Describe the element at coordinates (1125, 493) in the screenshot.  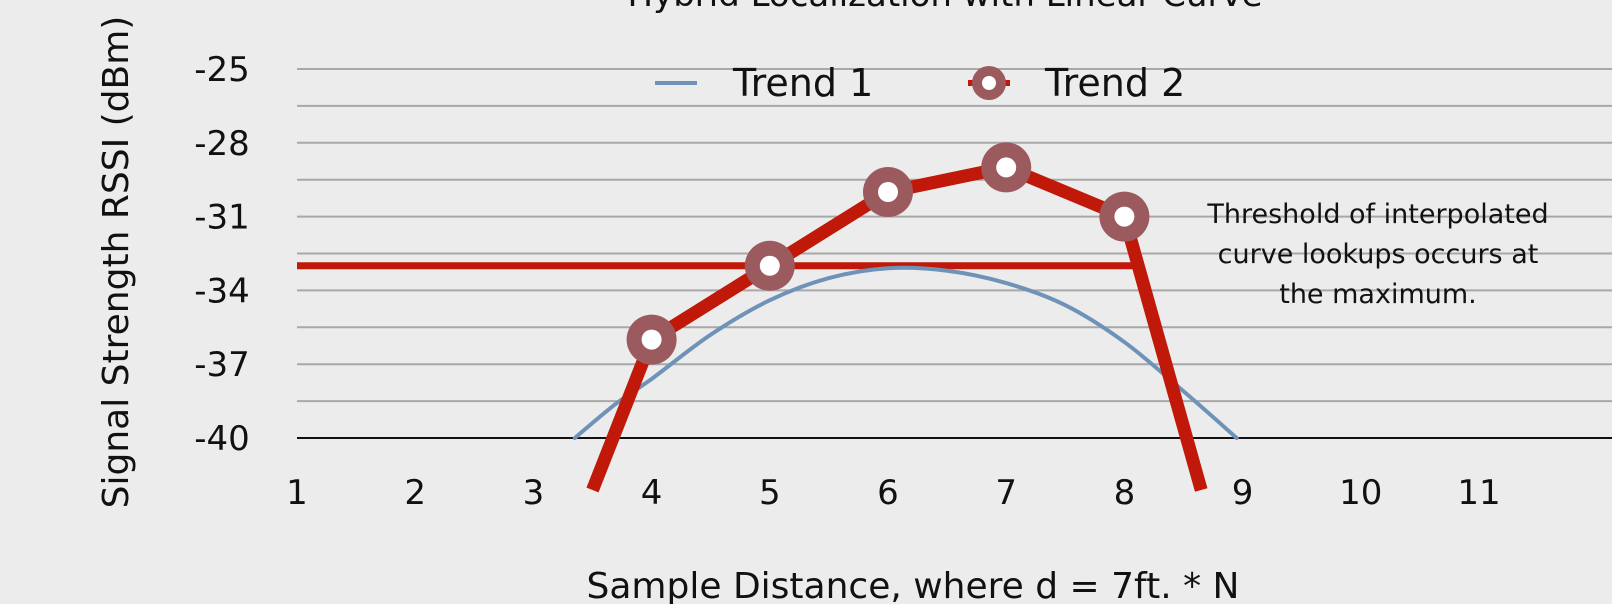
I see `x-tick-label: 8` at that location.